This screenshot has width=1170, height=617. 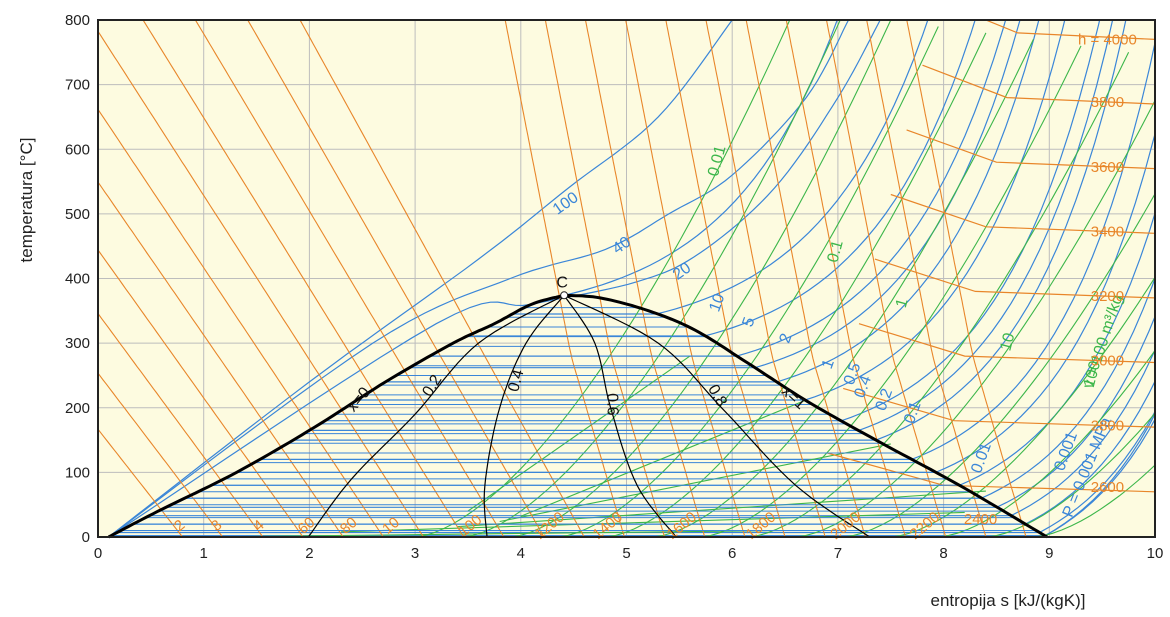 What do you see at coordinates (521, 553) in the screenshot?
I see `x-tick-label: 4` at bounding box center [521, 553].